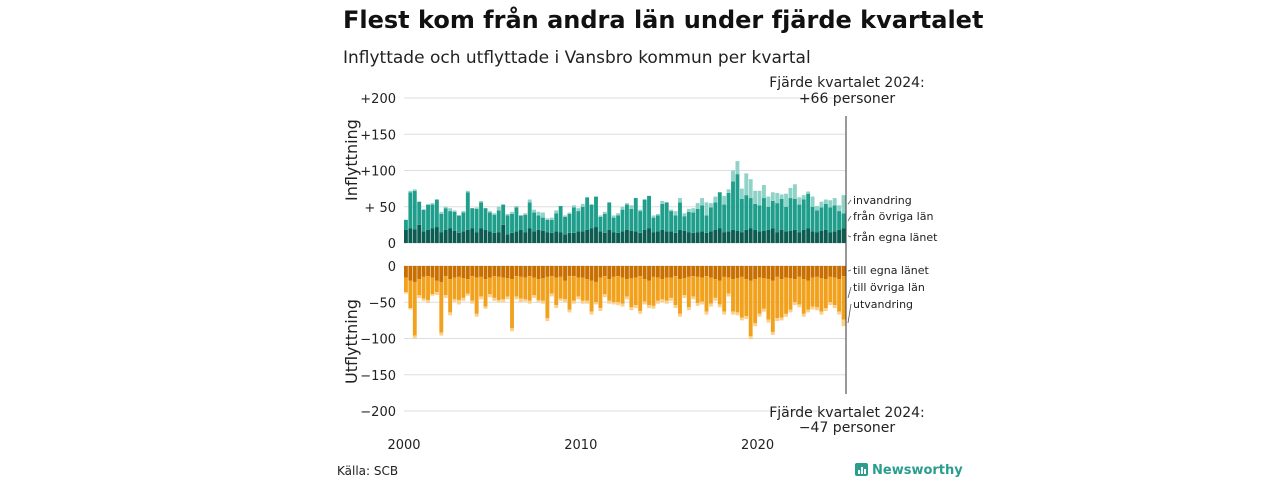  I want to click on legend-leader, so click(849, 292).